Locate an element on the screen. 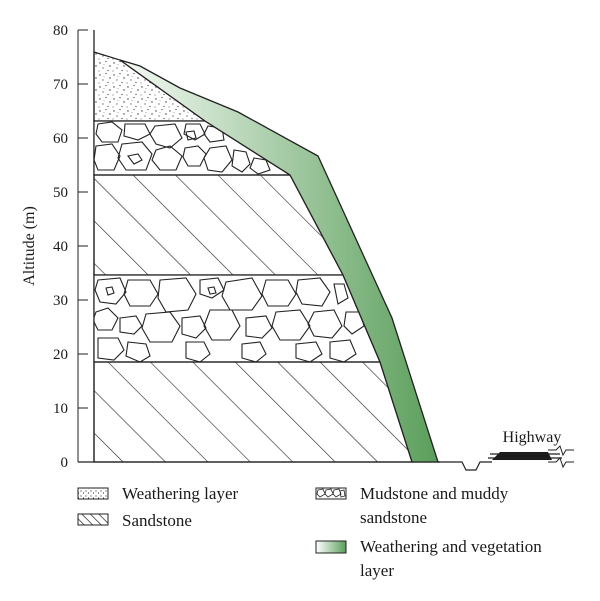 The image size is (600, 601). y-tick-label: 60 is located at coordinates (60, 139).